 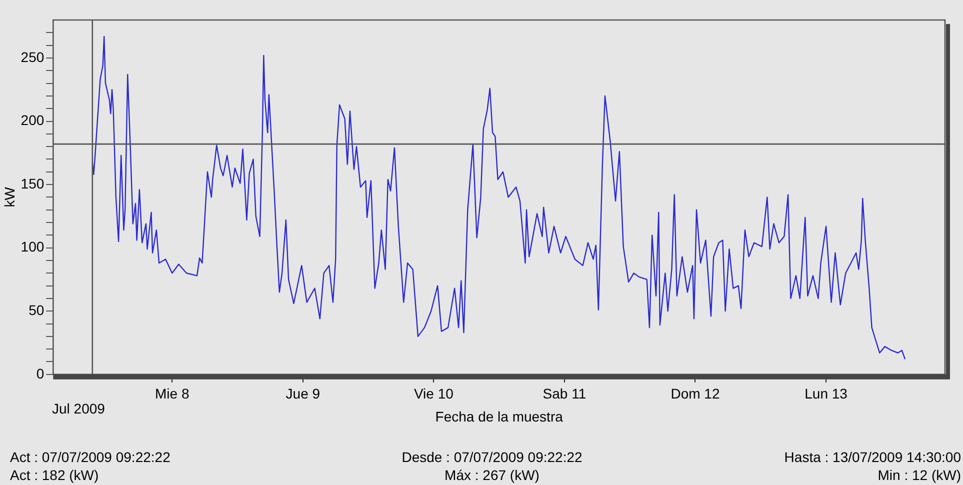 What do you see at coordinates (564, 394) in the screenshot?
I see `x-tick-label: Sab 11` at bounding box center [564, 394].